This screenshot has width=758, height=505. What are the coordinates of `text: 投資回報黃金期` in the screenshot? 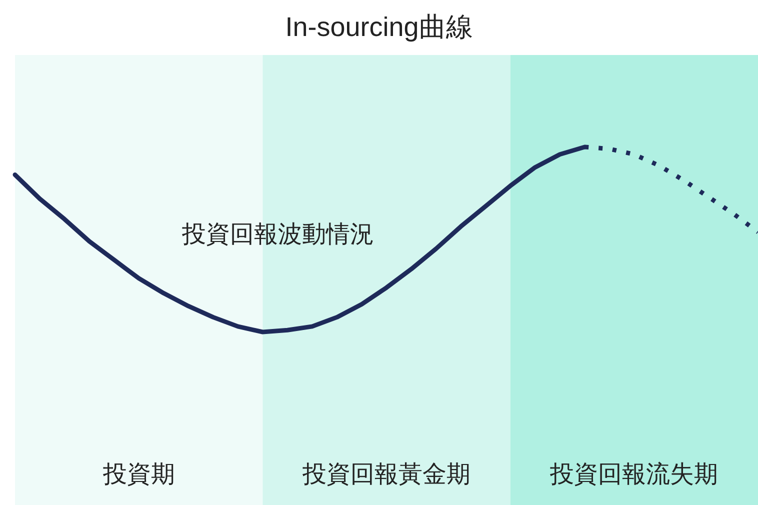 It's located at (386, 474).